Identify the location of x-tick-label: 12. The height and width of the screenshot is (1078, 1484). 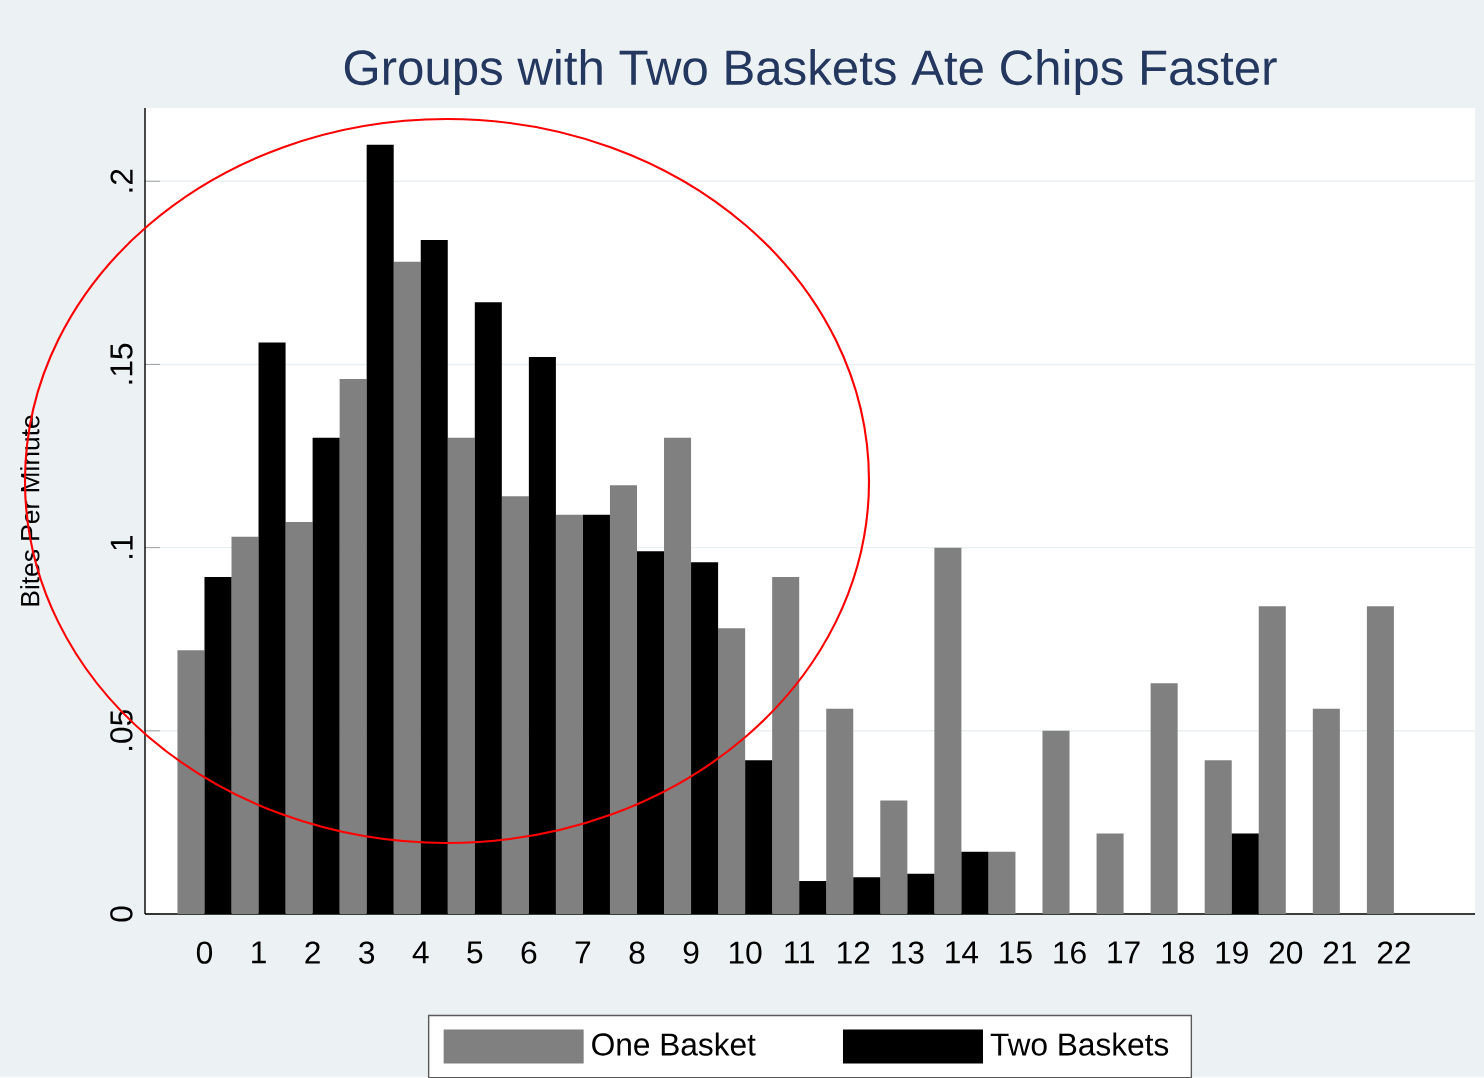
(854, 952).